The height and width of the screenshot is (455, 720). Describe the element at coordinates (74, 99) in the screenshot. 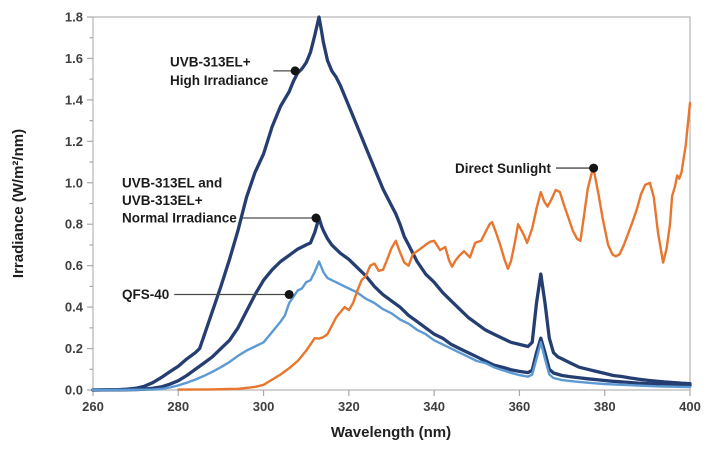

I see `y-tick-label: 1.4` at that location.